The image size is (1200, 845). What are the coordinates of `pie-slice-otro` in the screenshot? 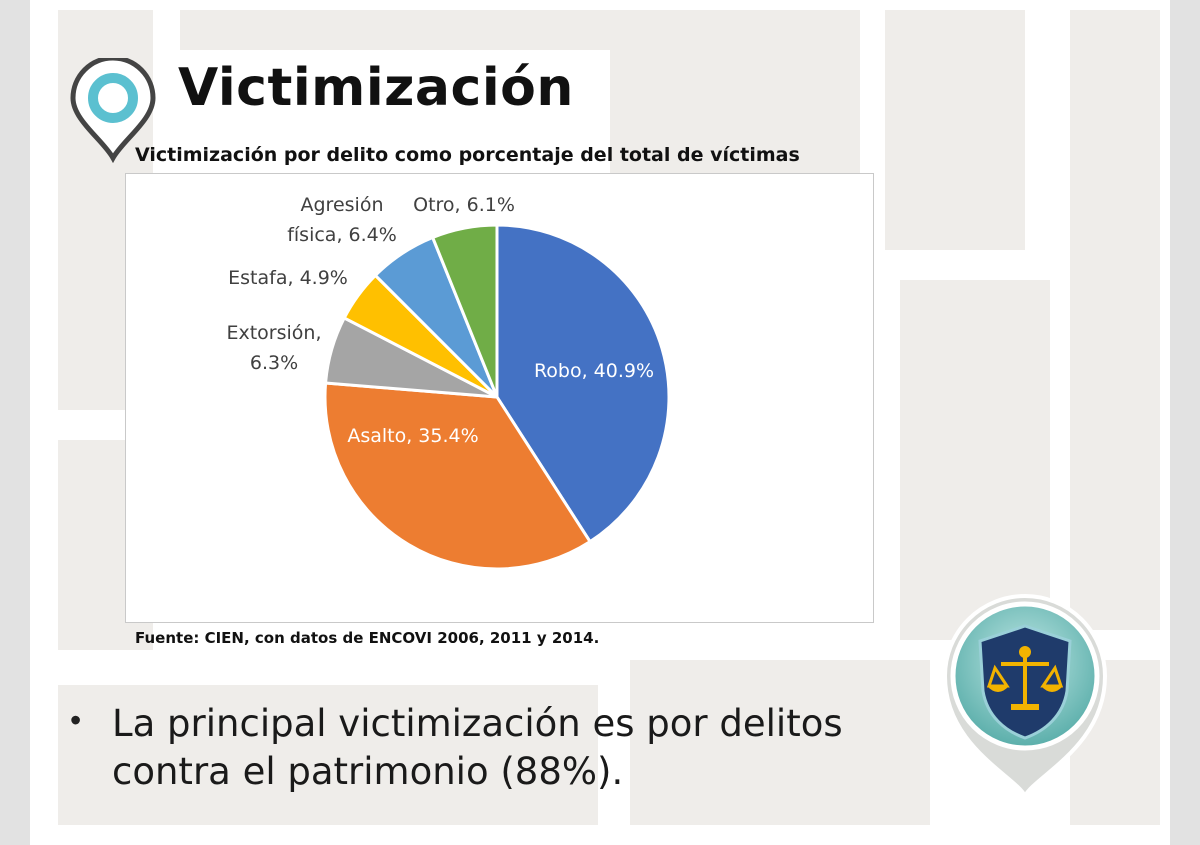 It's located at (464, 310).